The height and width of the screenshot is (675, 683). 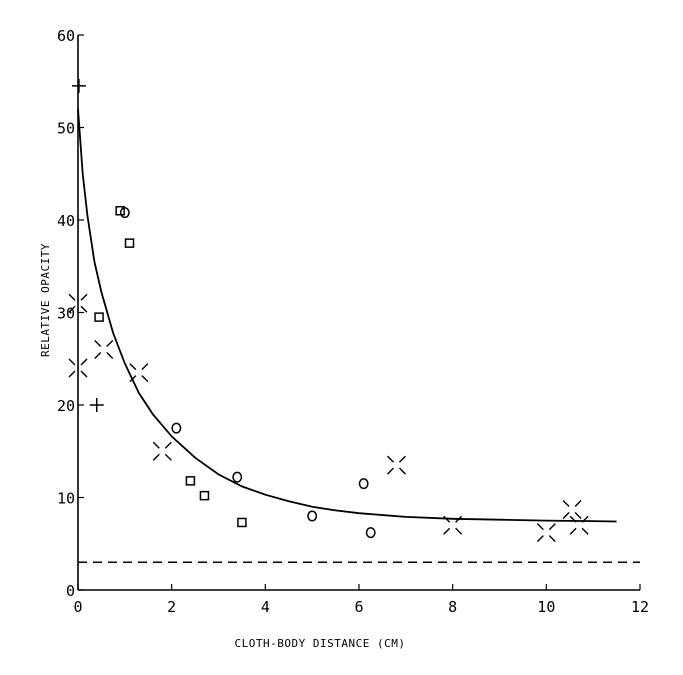 What do you see at coordinates (66, 129) in the screenshot?
I see `y-tick-label: 50` at bounding box center [66, 129].